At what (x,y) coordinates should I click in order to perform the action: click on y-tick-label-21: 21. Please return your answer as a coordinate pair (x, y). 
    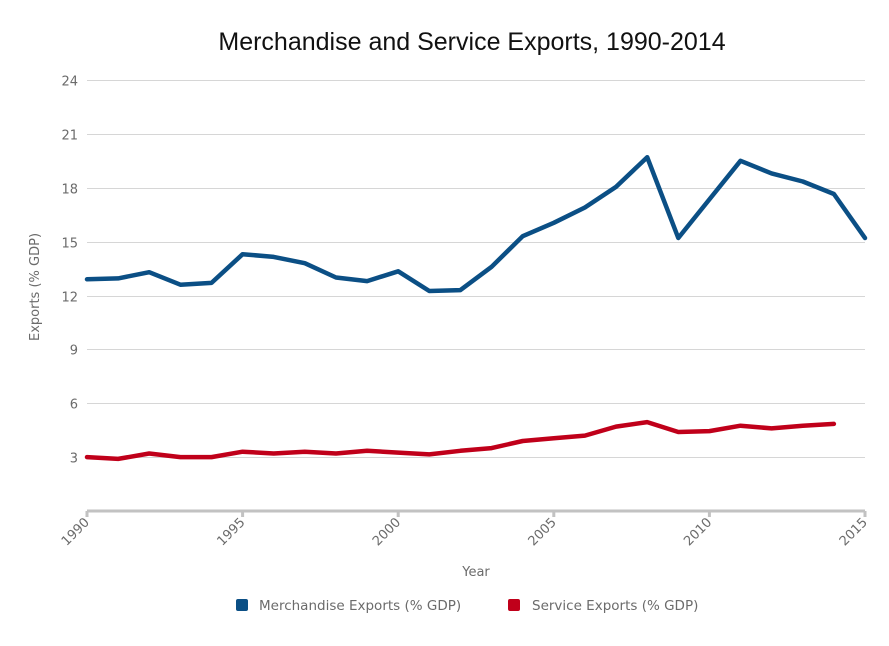
    Looking at the image, I should click on (69, 136).